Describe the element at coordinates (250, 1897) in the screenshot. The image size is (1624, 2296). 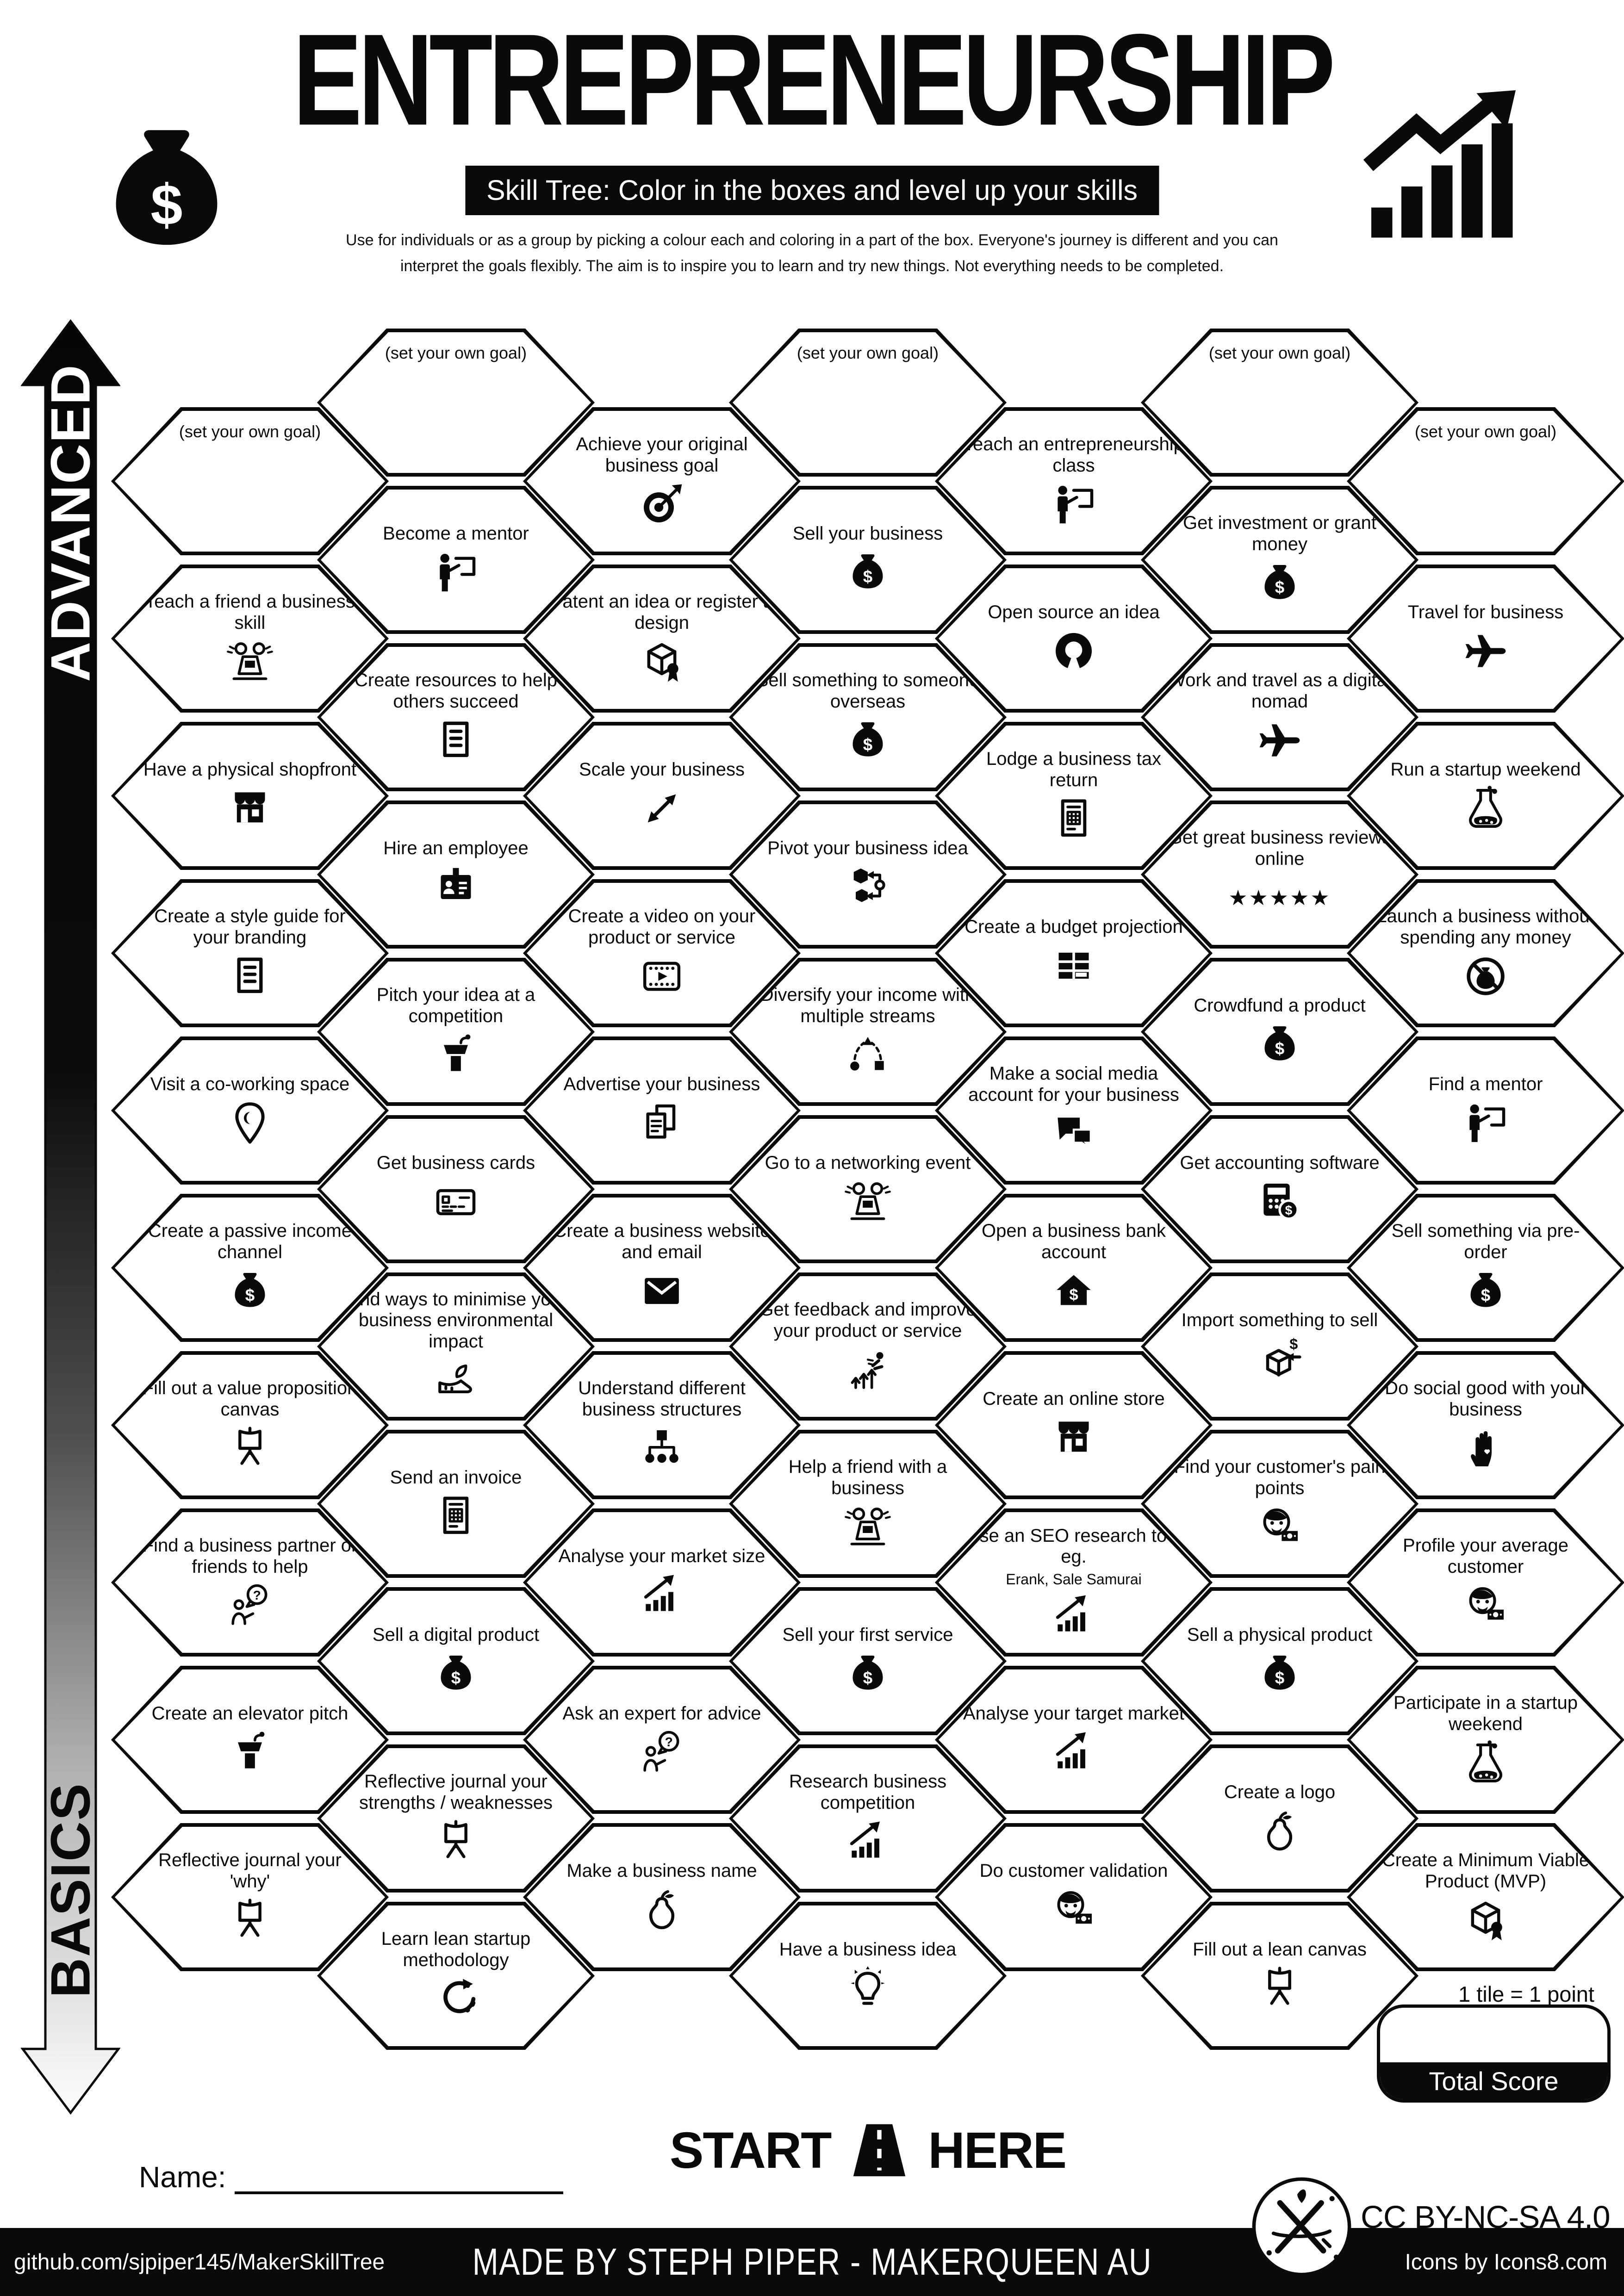
I see `hex-inner: Reflective journal your 'why'` at that location.